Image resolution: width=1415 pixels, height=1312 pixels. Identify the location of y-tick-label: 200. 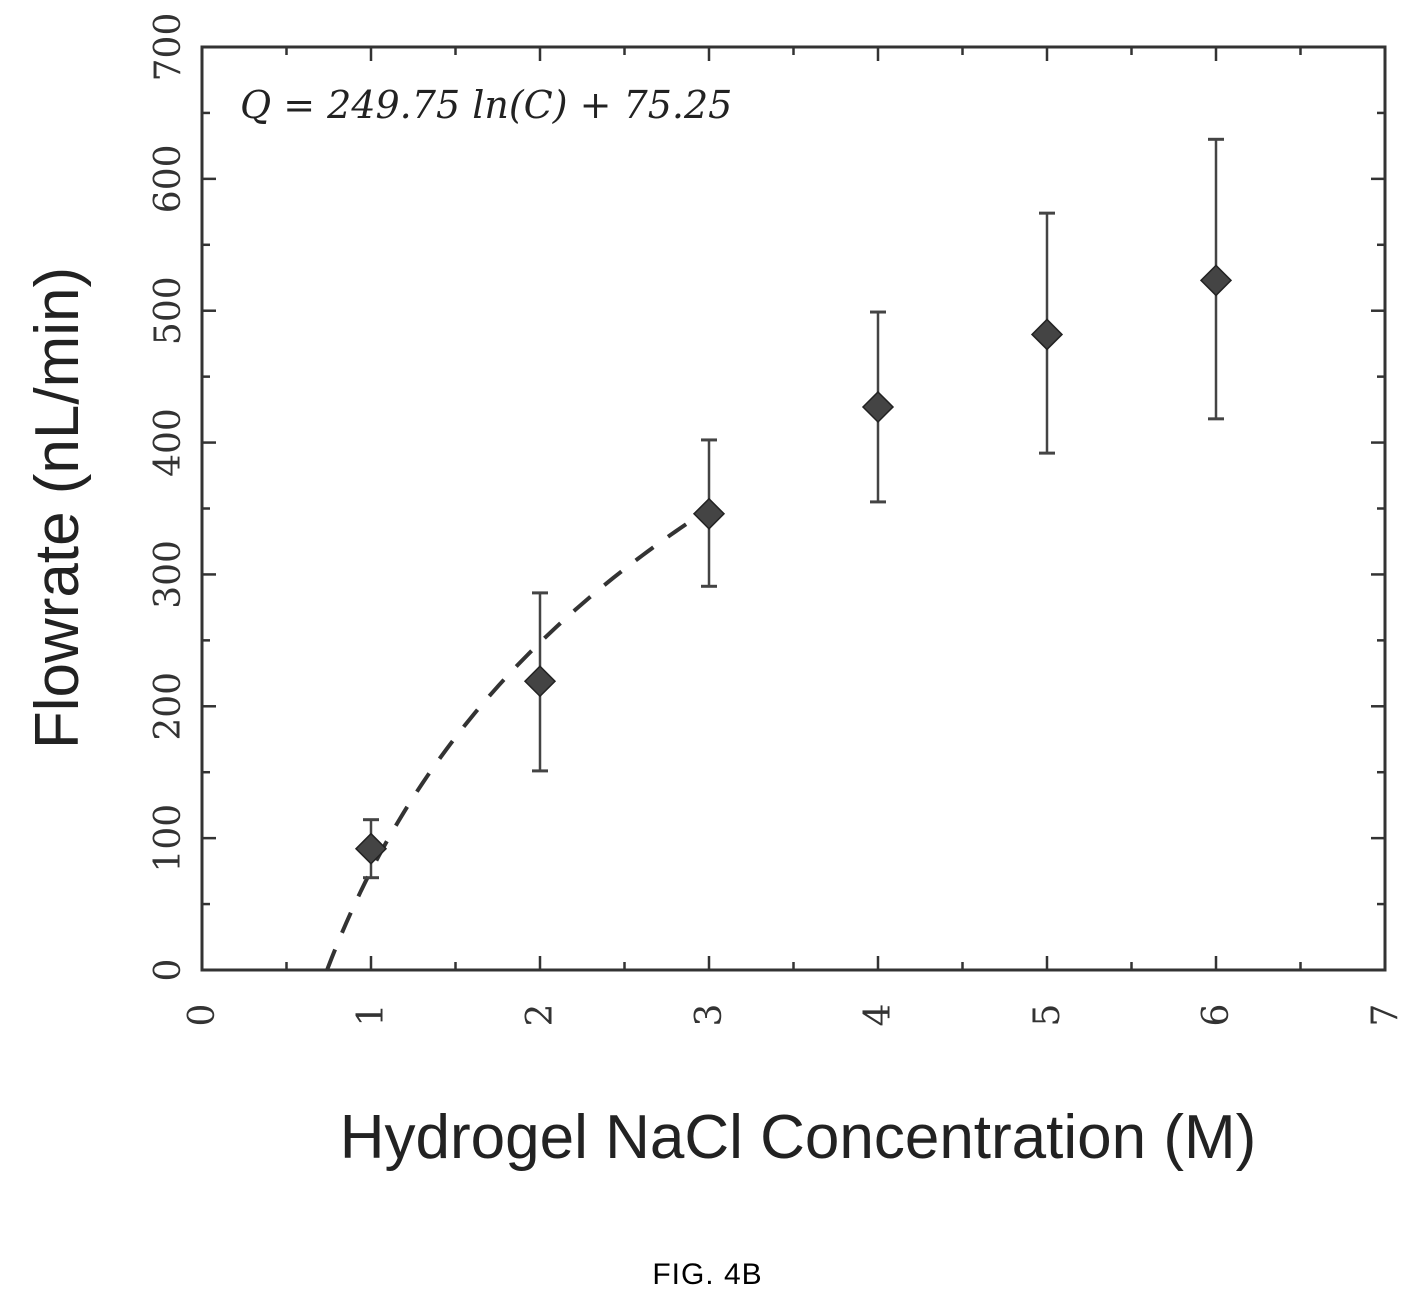
(168, 706).